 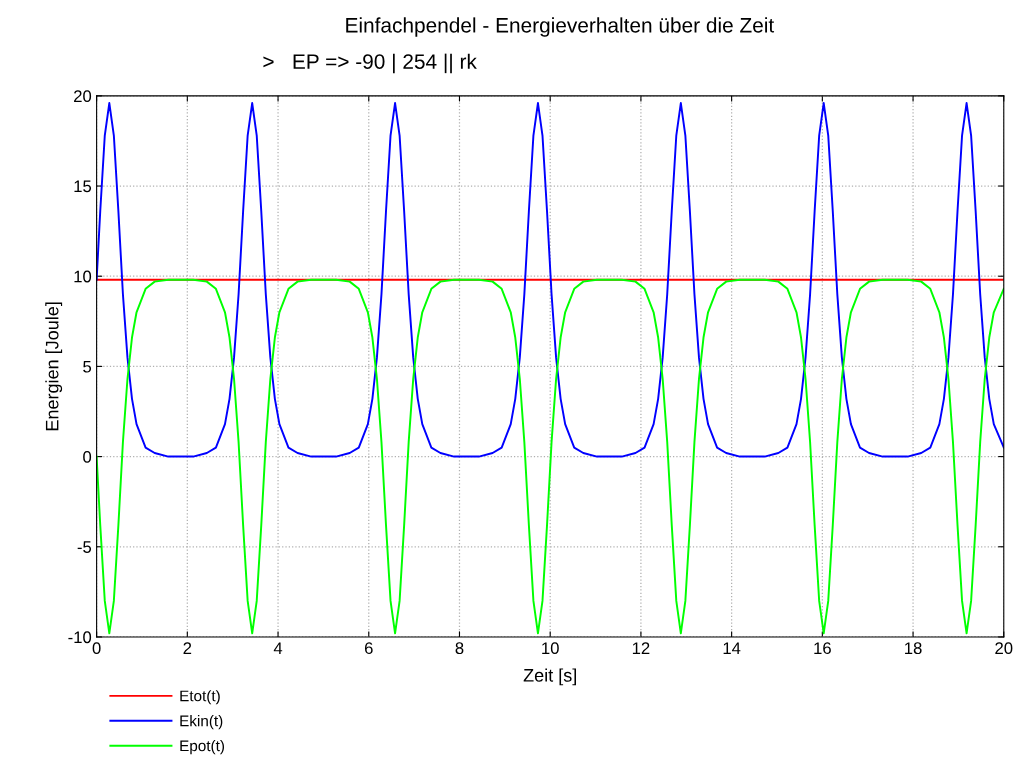 What do you see at coordinates (96, 648) in the screenshot?
I see `x-tick-label: 0` at bounding box center [96, 648].